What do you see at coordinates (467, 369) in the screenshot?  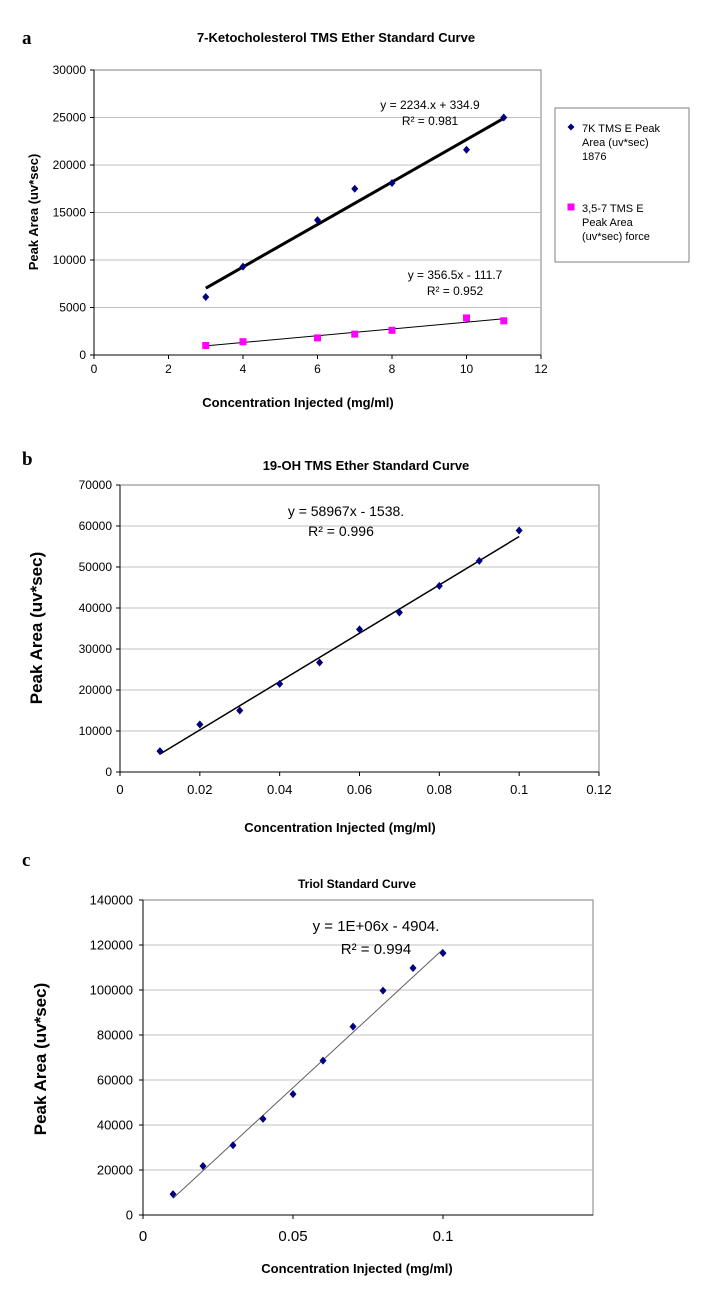 I see `x-tick-label: 10` at bounding box center [467, 369].